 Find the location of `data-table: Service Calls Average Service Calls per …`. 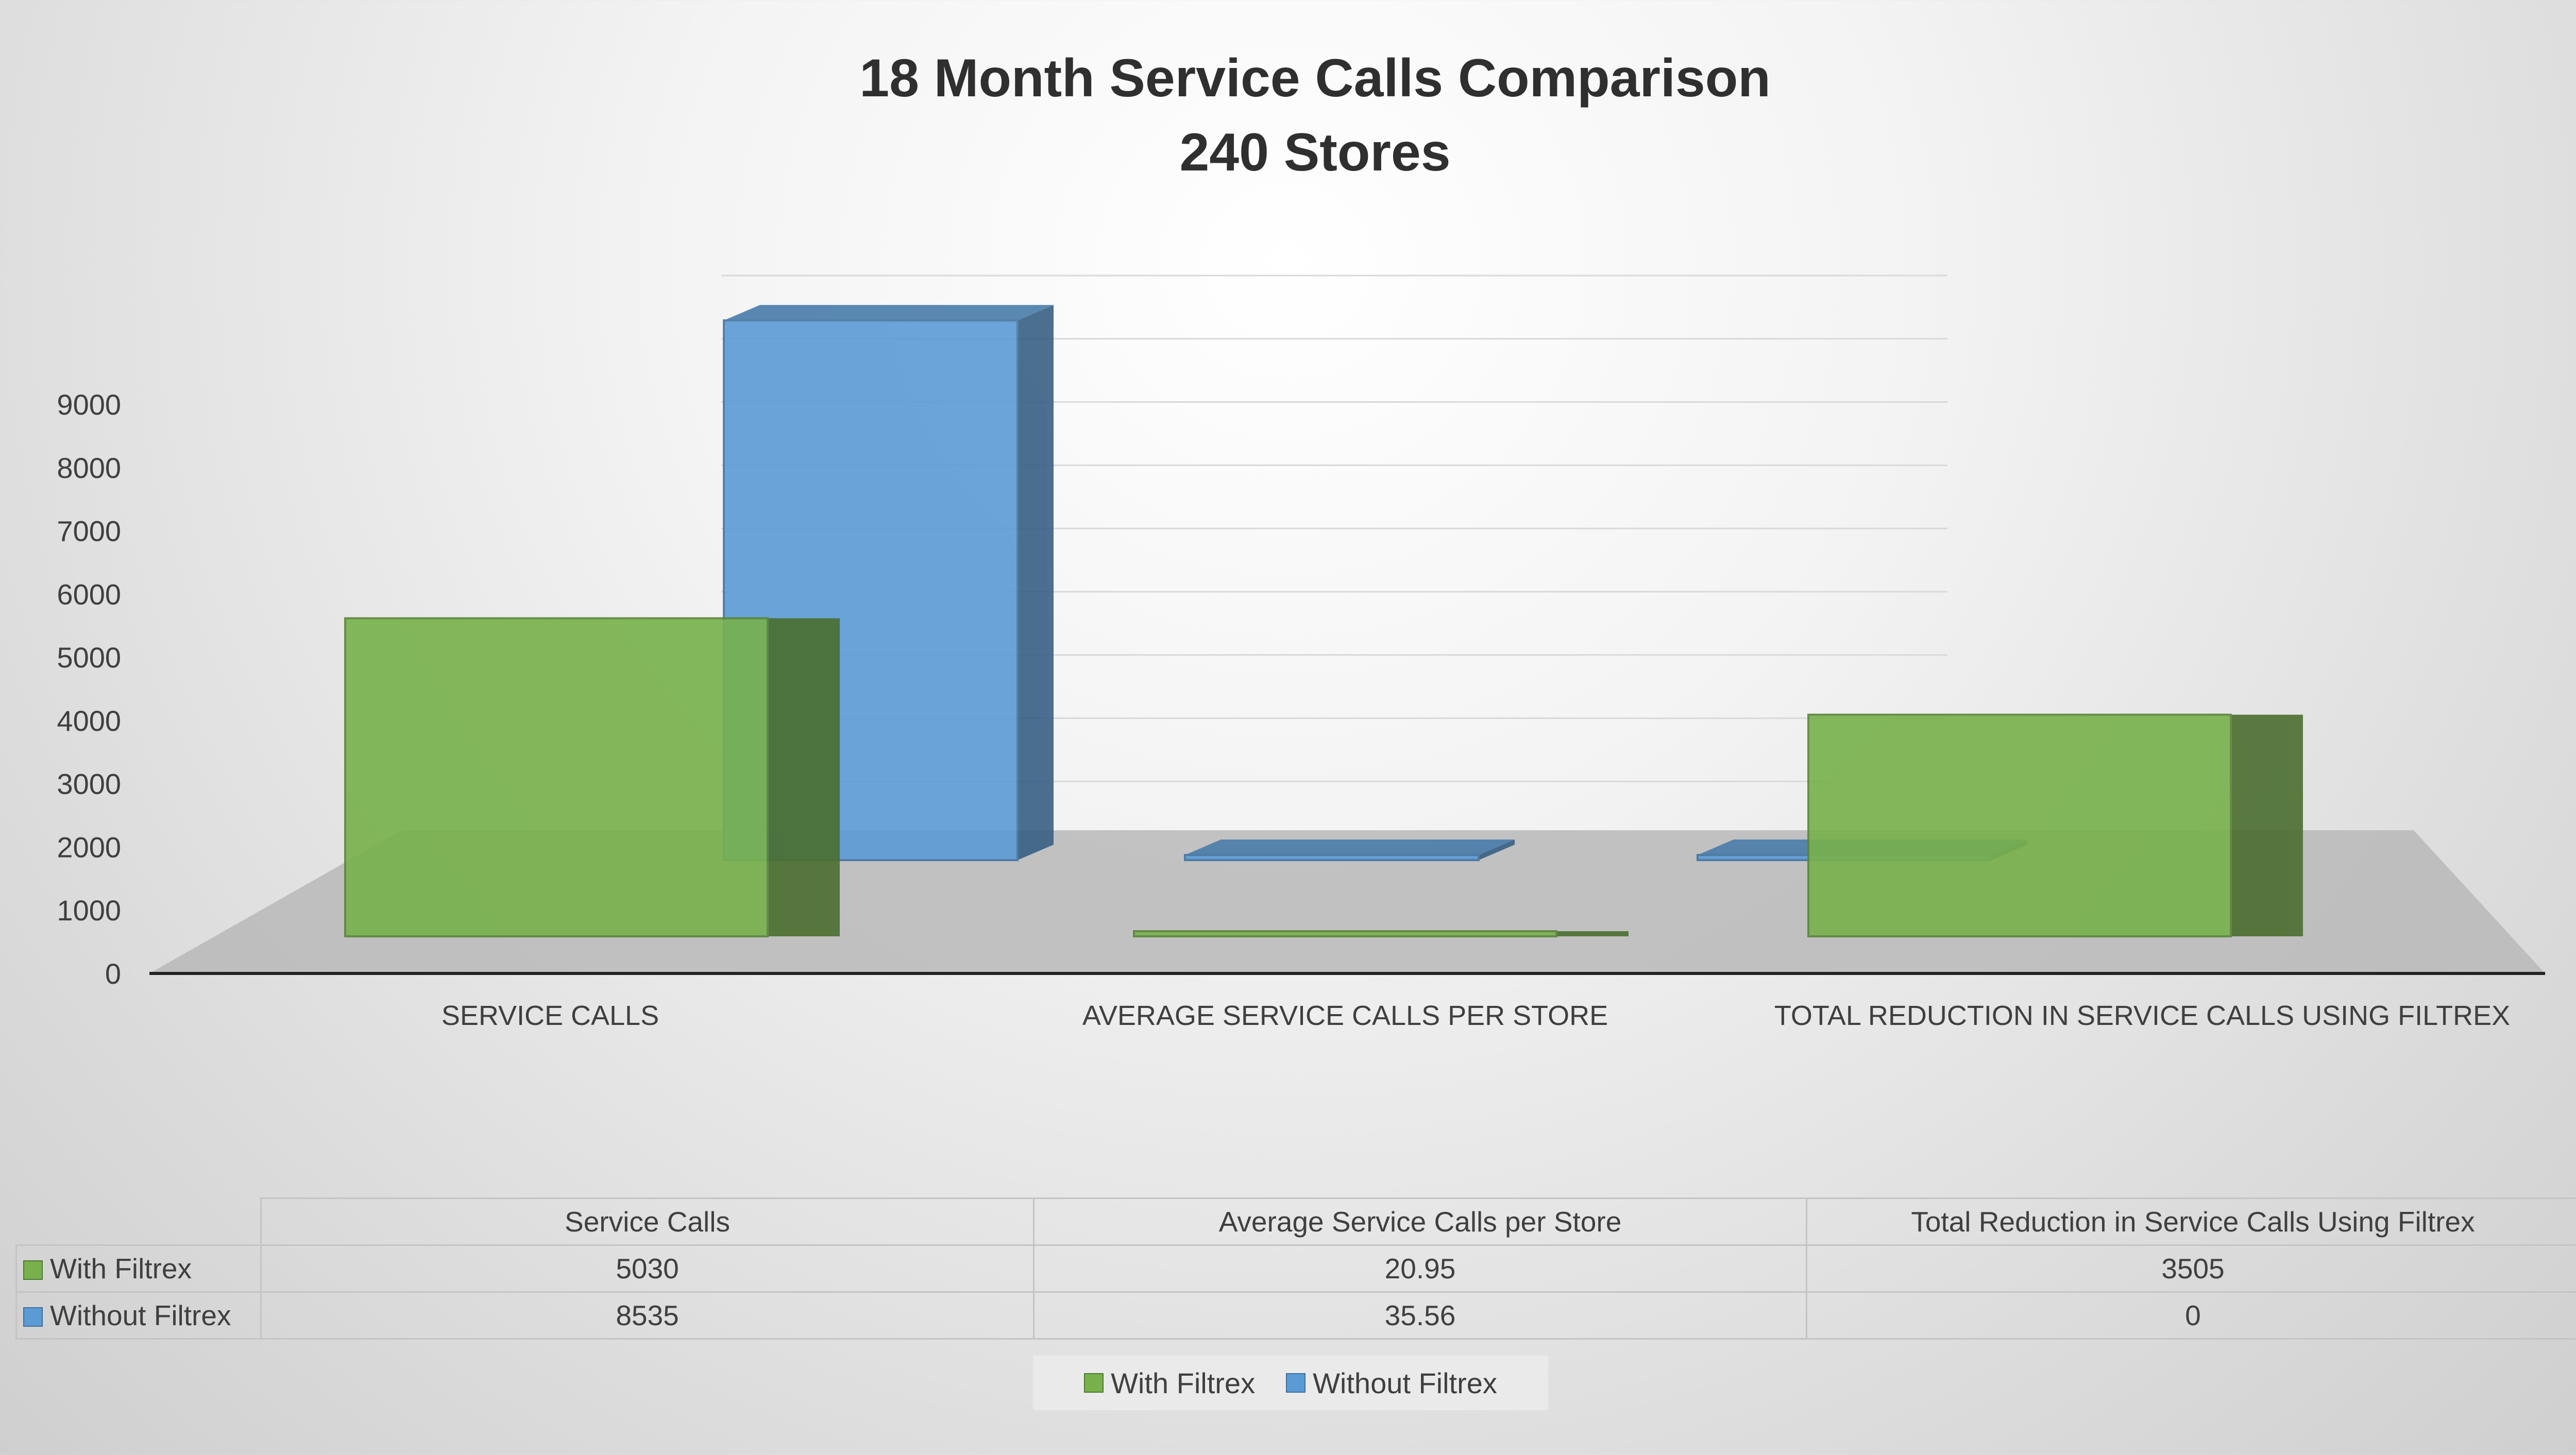

data-table: Service Calls Average Service Calls per … is located at coordinates (1295, 1268).